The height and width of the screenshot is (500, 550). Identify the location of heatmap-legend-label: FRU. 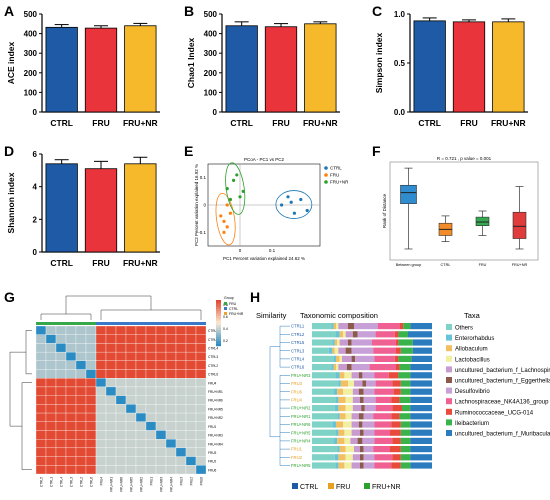
(233, 304).